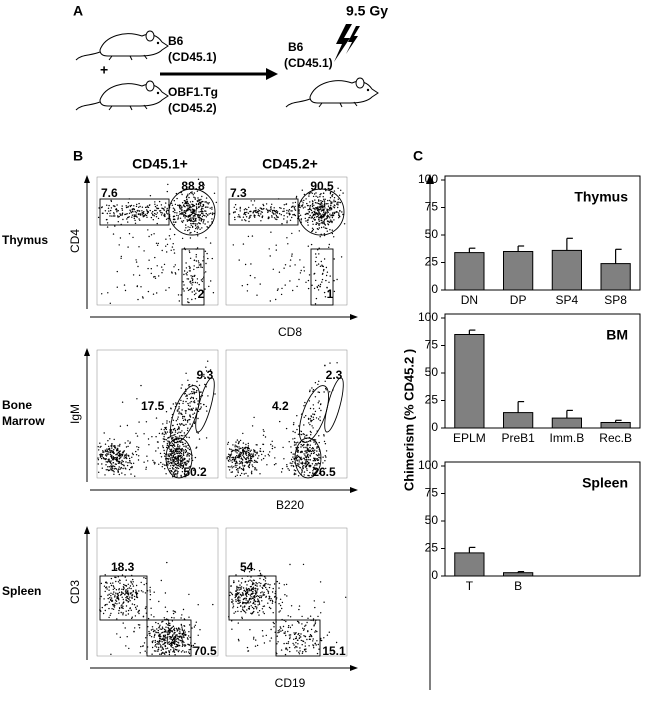  What do you see at coordinates (109, 193) in the screenshot?
I see `gate-percent: 7.6` at bounding box center [109, 193].